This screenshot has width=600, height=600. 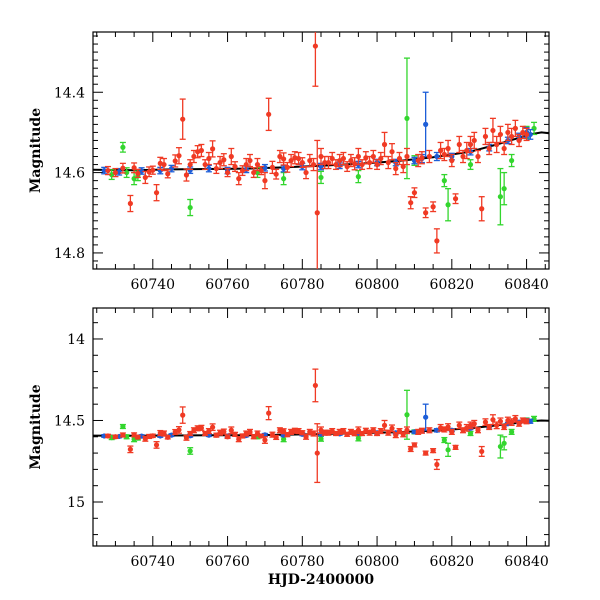 I want to click on x-tick-label: 60800, so click(x=377, y=285).